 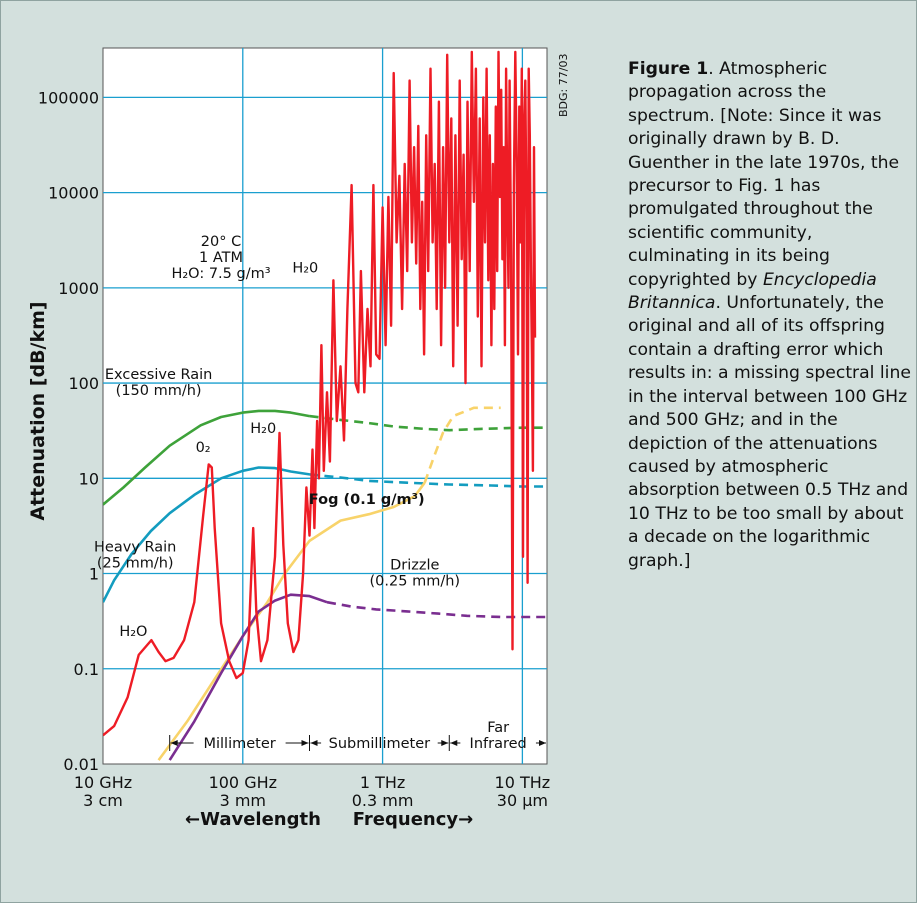 I want to click on x-tick-wavelength-30-m: 30 μm, so click(x=522, y=800).